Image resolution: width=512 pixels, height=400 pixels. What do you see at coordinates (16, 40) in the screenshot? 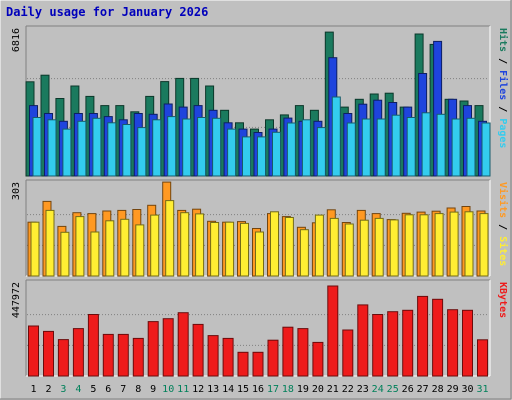
I see `y-axis-max-label: 6816` at bounding box center [16, 40].